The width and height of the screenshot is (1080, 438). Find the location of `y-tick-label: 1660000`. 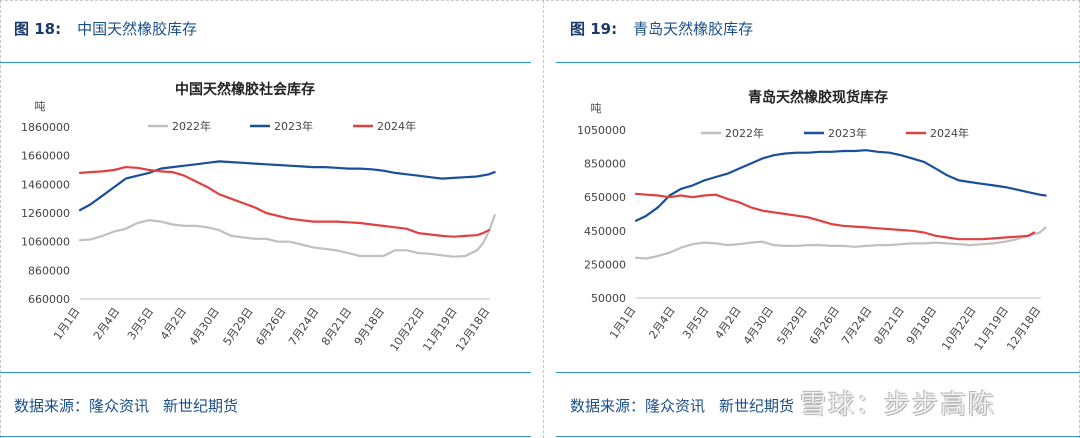

y-tick-label: 1660000 is located at coordinates (45, 156).